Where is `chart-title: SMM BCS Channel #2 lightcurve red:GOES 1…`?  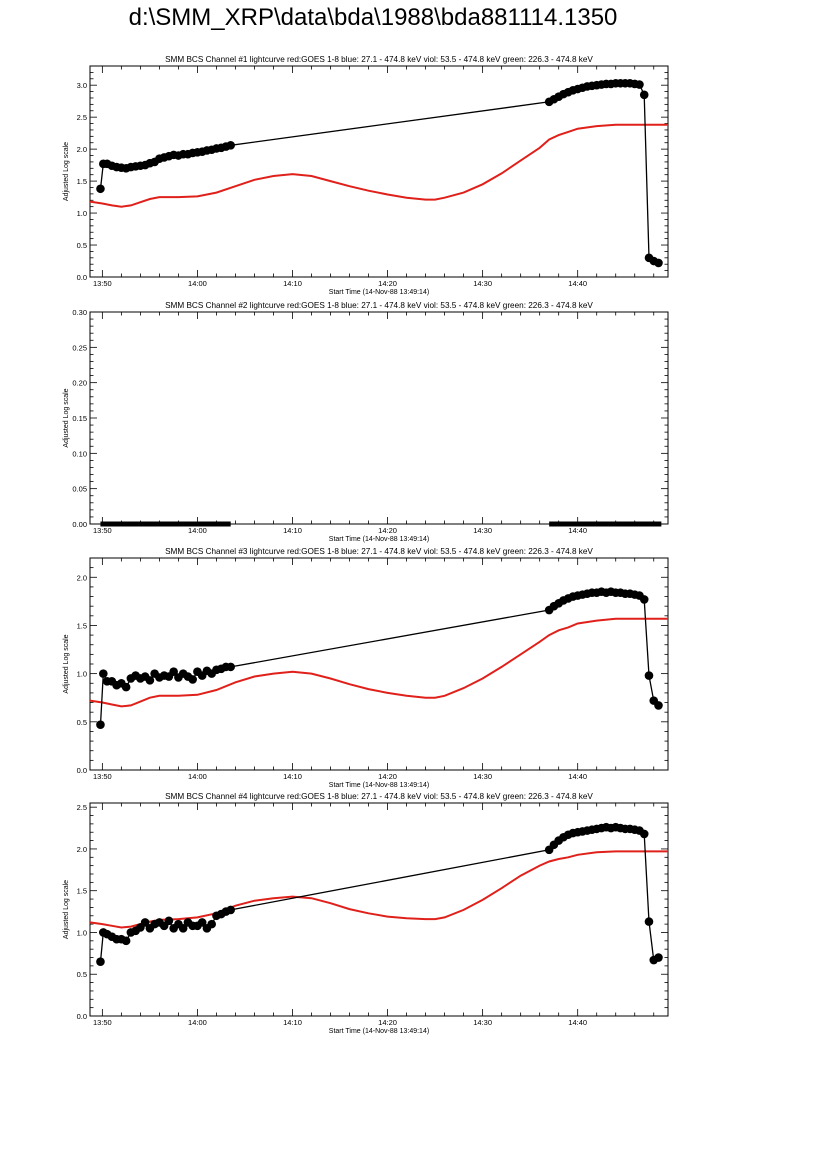
chart-title: SMM BCS Channel #2 lightcurve red:GOES 1… is located at coordinates (379, 305).